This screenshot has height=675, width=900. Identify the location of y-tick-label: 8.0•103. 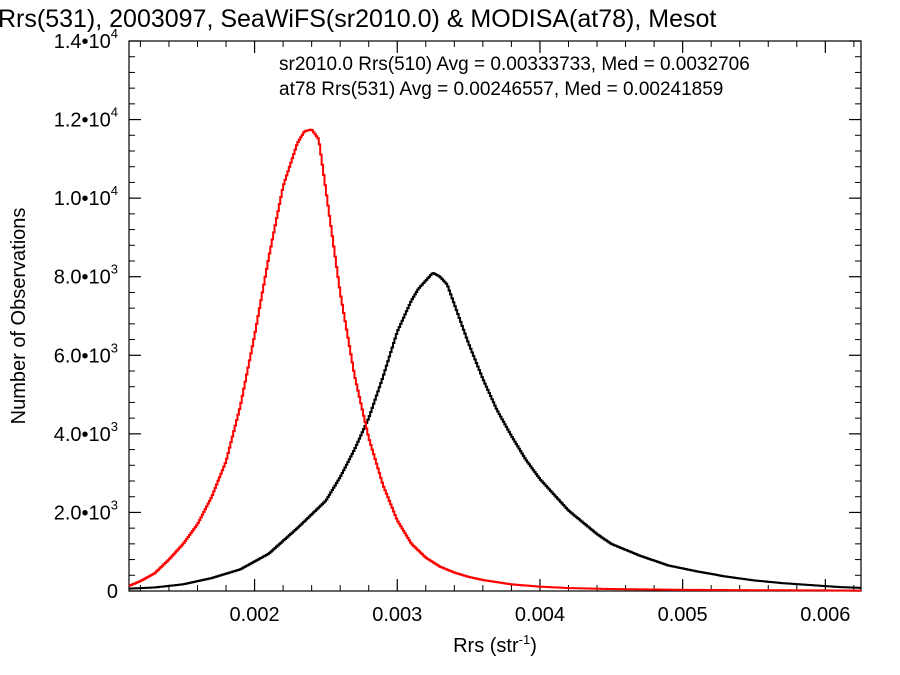
(86, 275).